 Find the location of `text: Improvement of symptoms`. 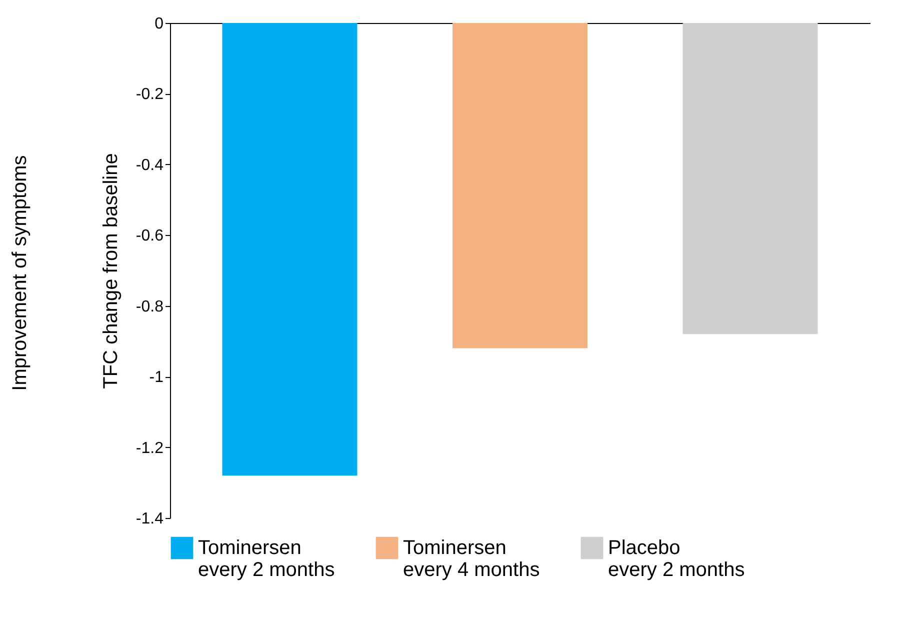

text: Improvement of symptoms is located at coordinates (20, 273).